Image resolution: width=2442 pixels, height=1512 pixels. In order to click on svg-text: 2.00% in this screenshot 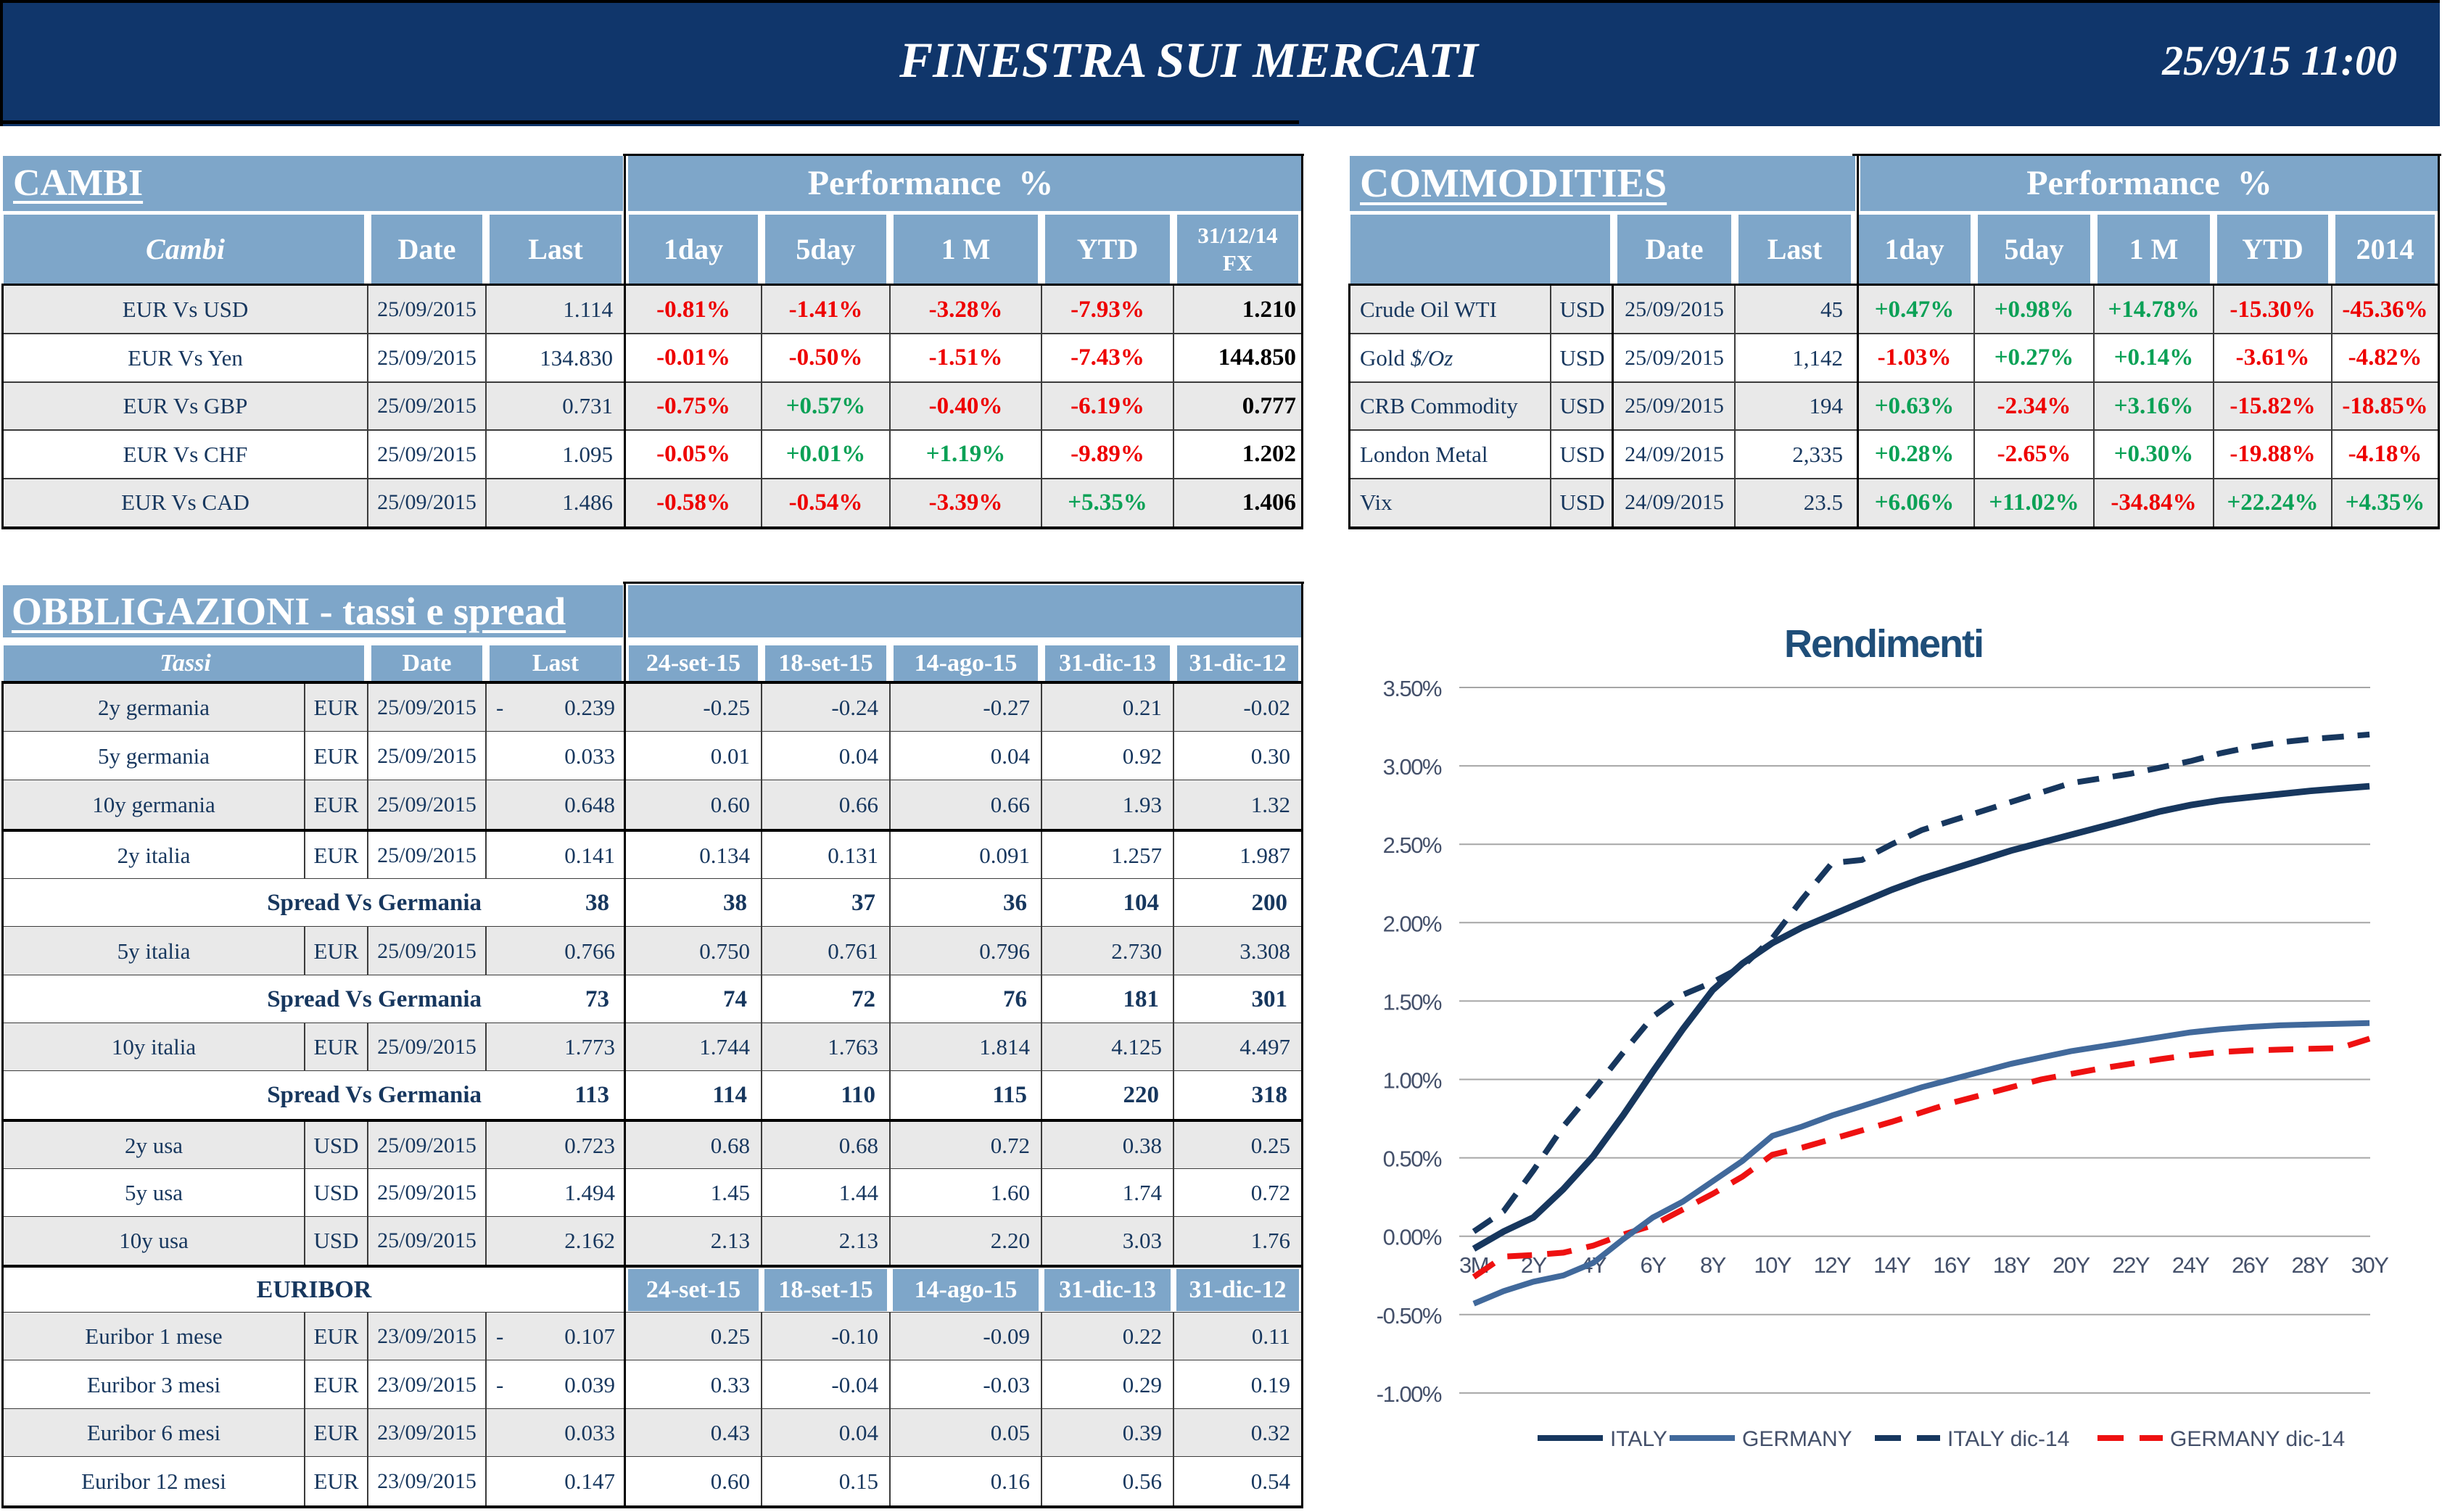, I will do `click(1412, 923)`.